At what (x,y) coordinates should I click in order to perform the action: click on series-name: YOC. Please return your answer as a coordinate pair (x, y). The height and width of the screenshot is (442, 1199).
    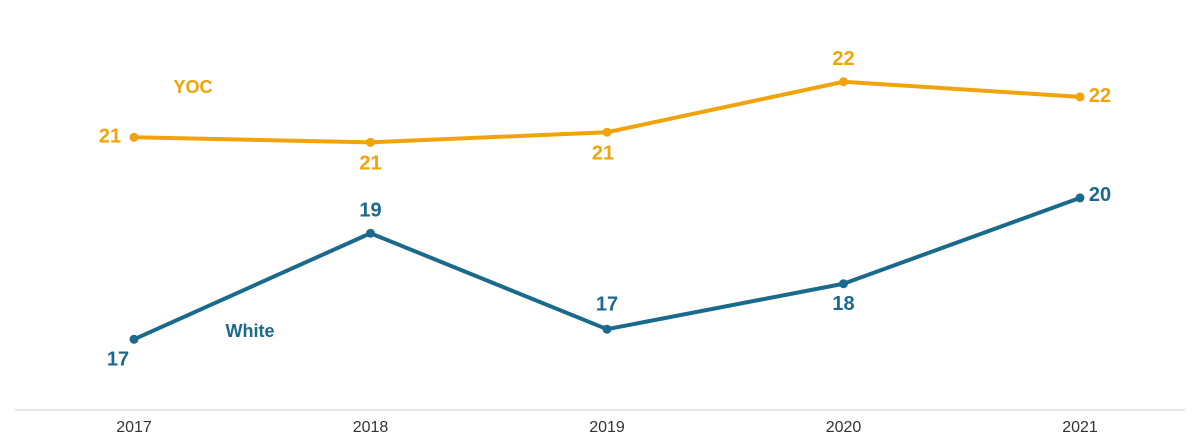
    Looking at the image, I should click on (192, 87).